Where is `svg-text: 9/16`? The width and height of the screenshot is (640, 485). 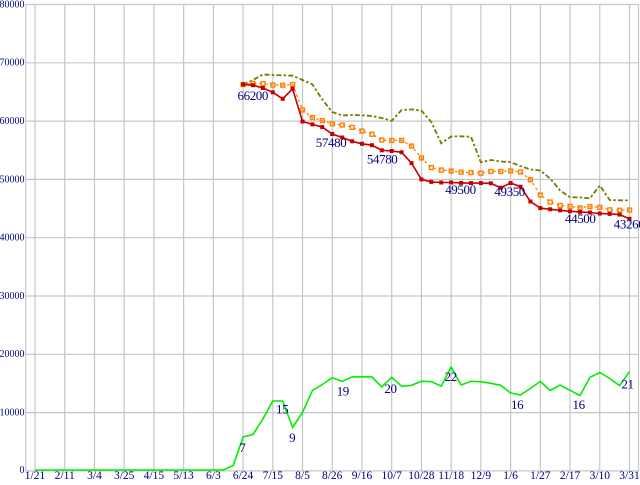
svg-text: 9/16 is located at coordinates (362, 475).